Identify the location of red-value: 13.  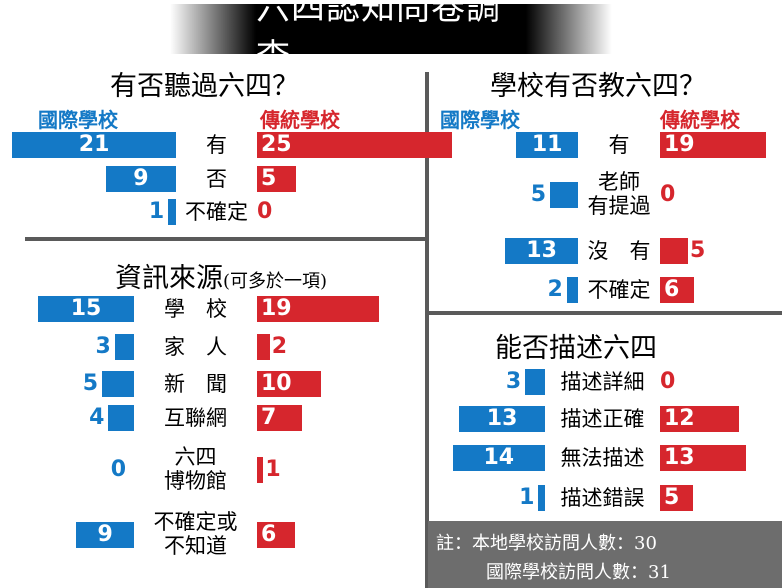
(679, 457).